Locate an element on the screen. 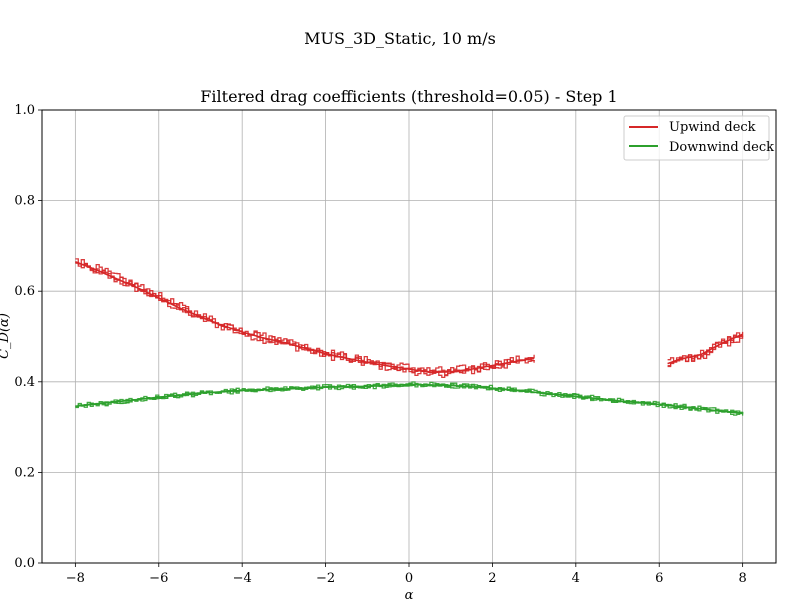  legend-box is located at coordinates (696, 138).